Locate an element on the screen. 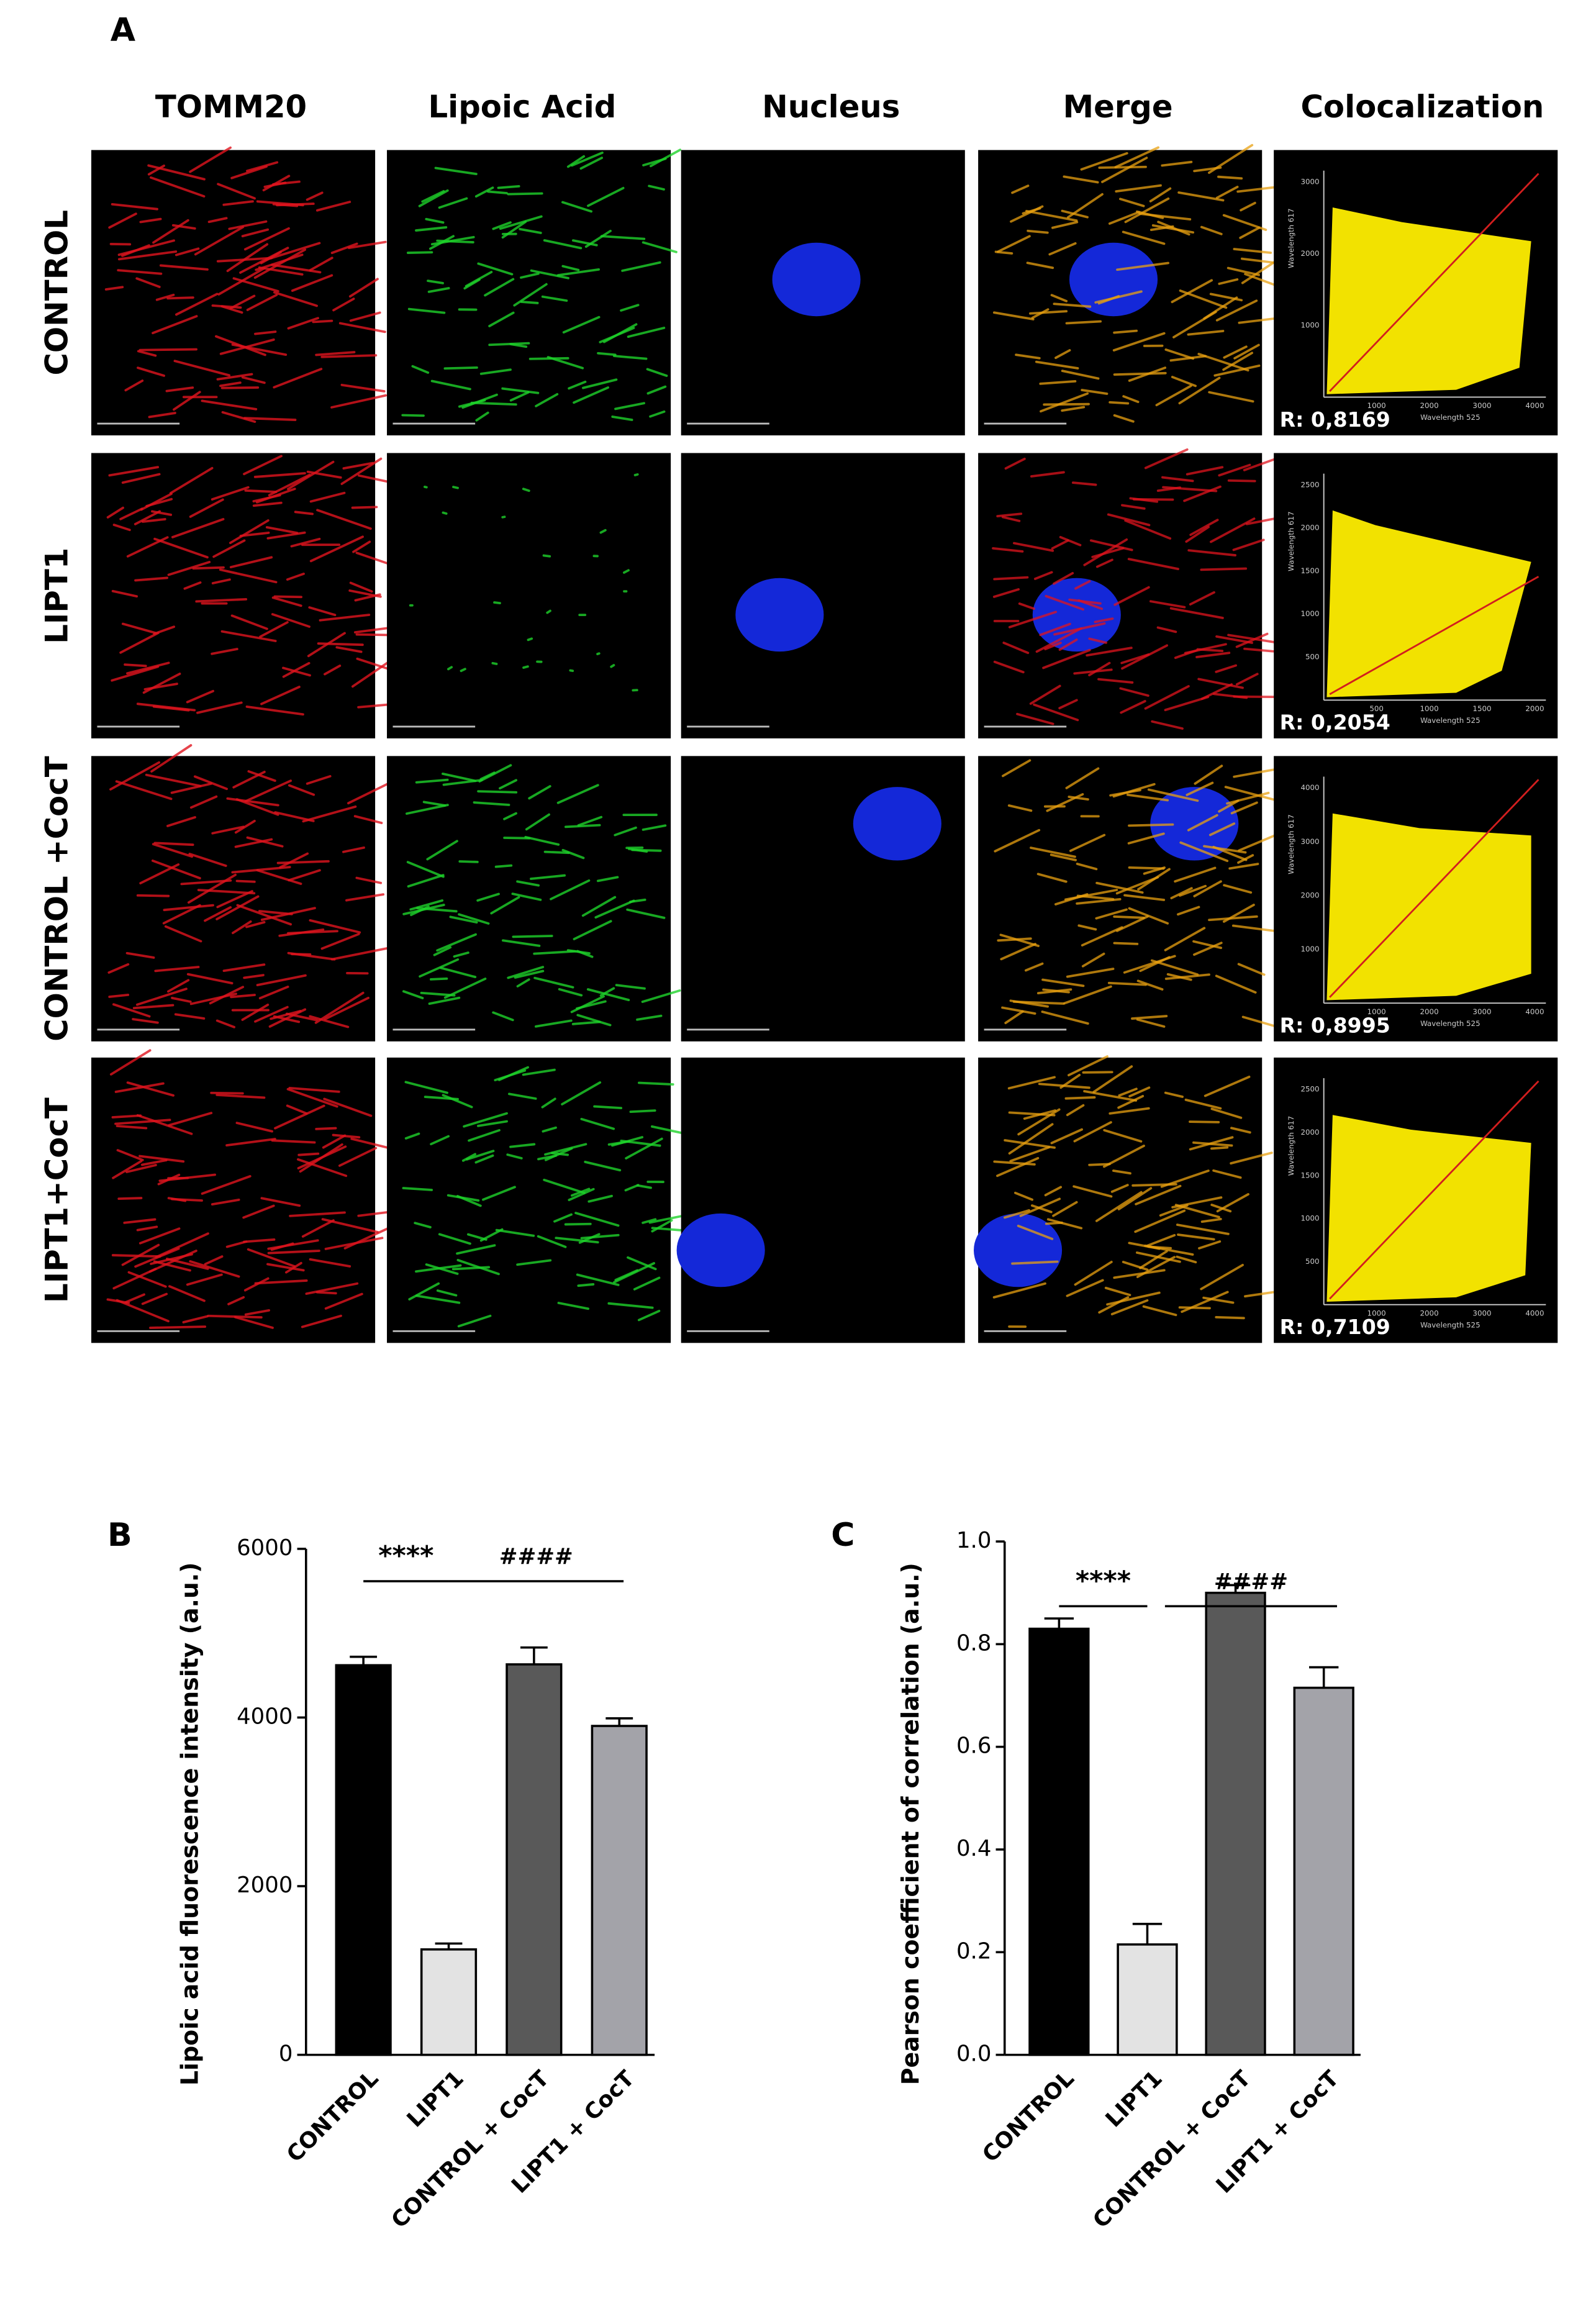 The width and height of the screenshot is (1596, 2324). significance-label: #### is located at coordinates (536, 1557).